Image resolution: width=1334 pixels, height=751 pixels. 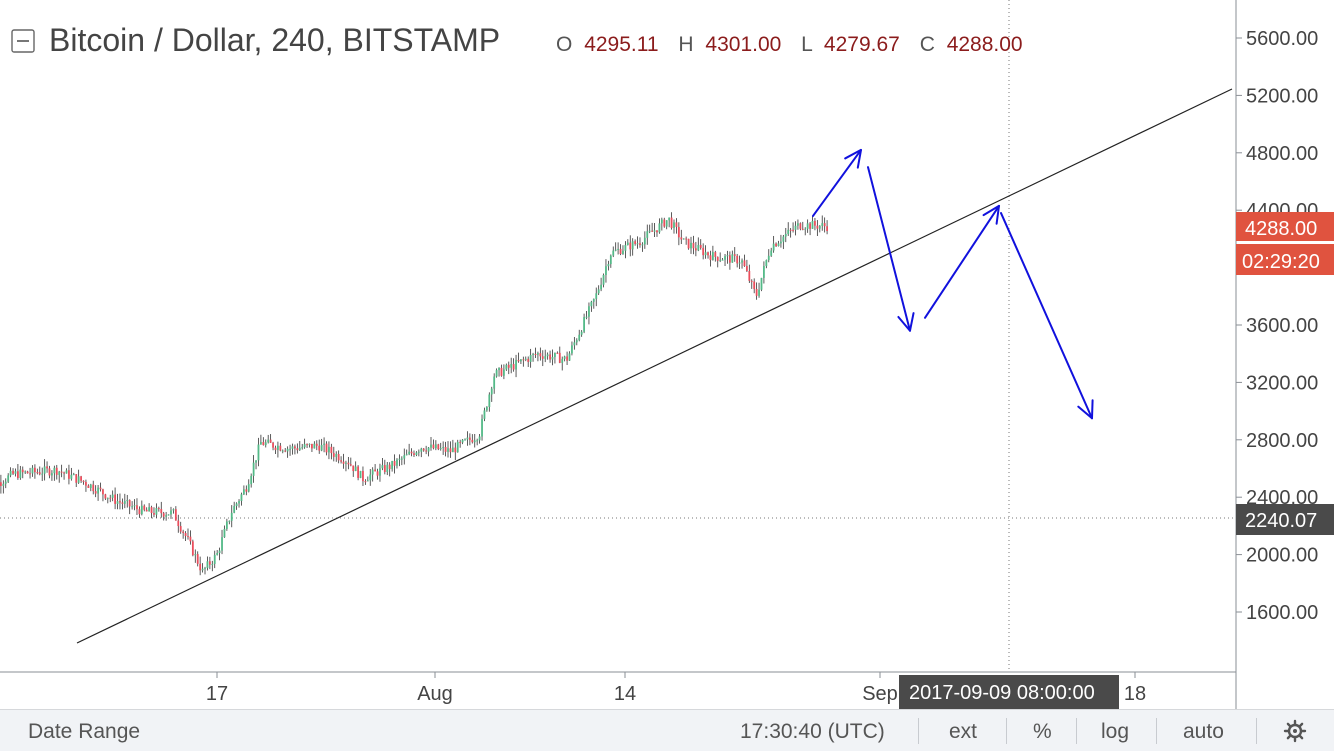 I want to click on last-price-label: 4288.00, so click(x=1285, y=226).